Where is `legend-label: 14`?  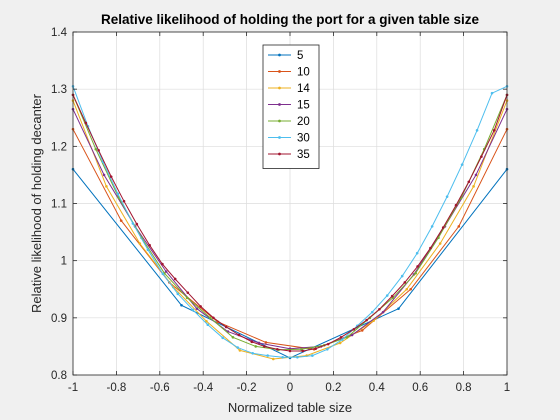
legend-label: 14 is located at coordinates (303, 89).